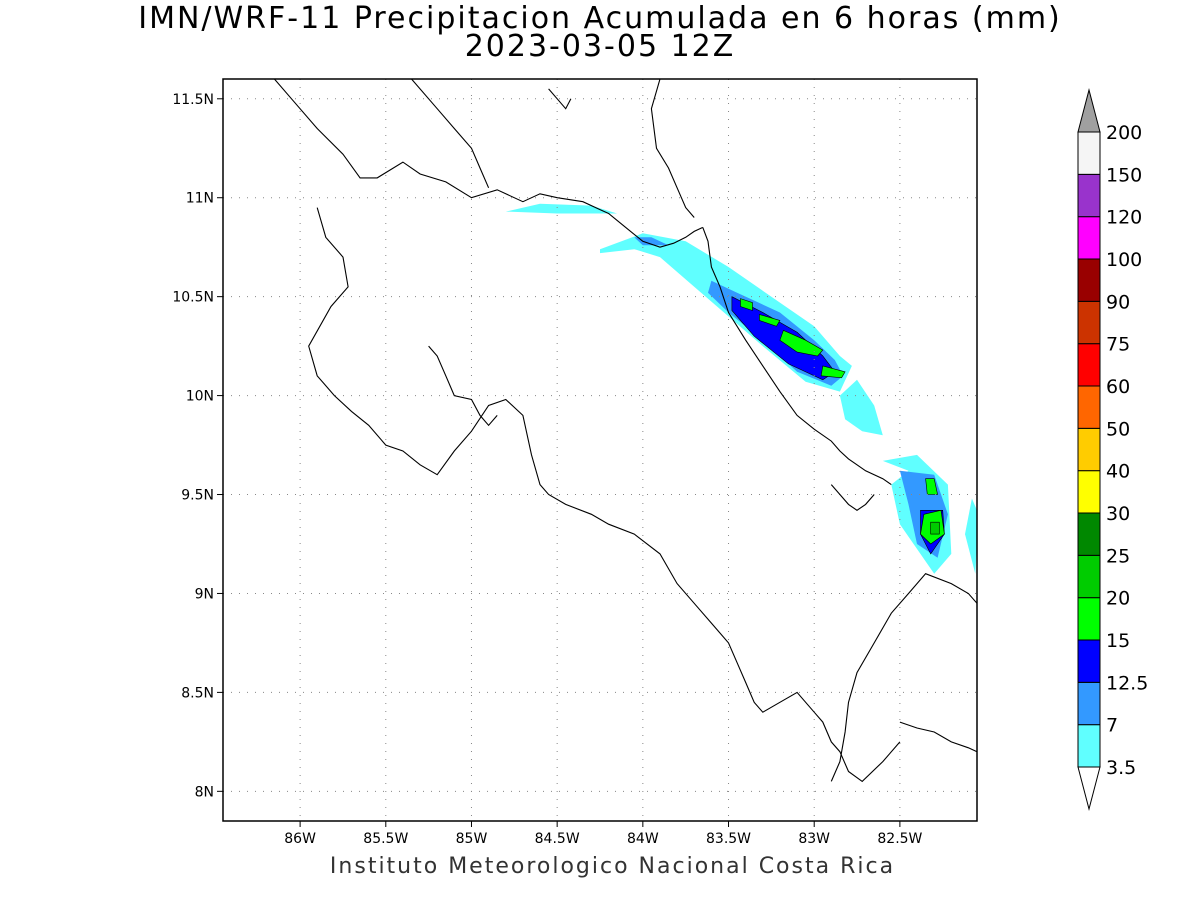  I want to click on lon-tick-label: 84W, so click(643, 839).